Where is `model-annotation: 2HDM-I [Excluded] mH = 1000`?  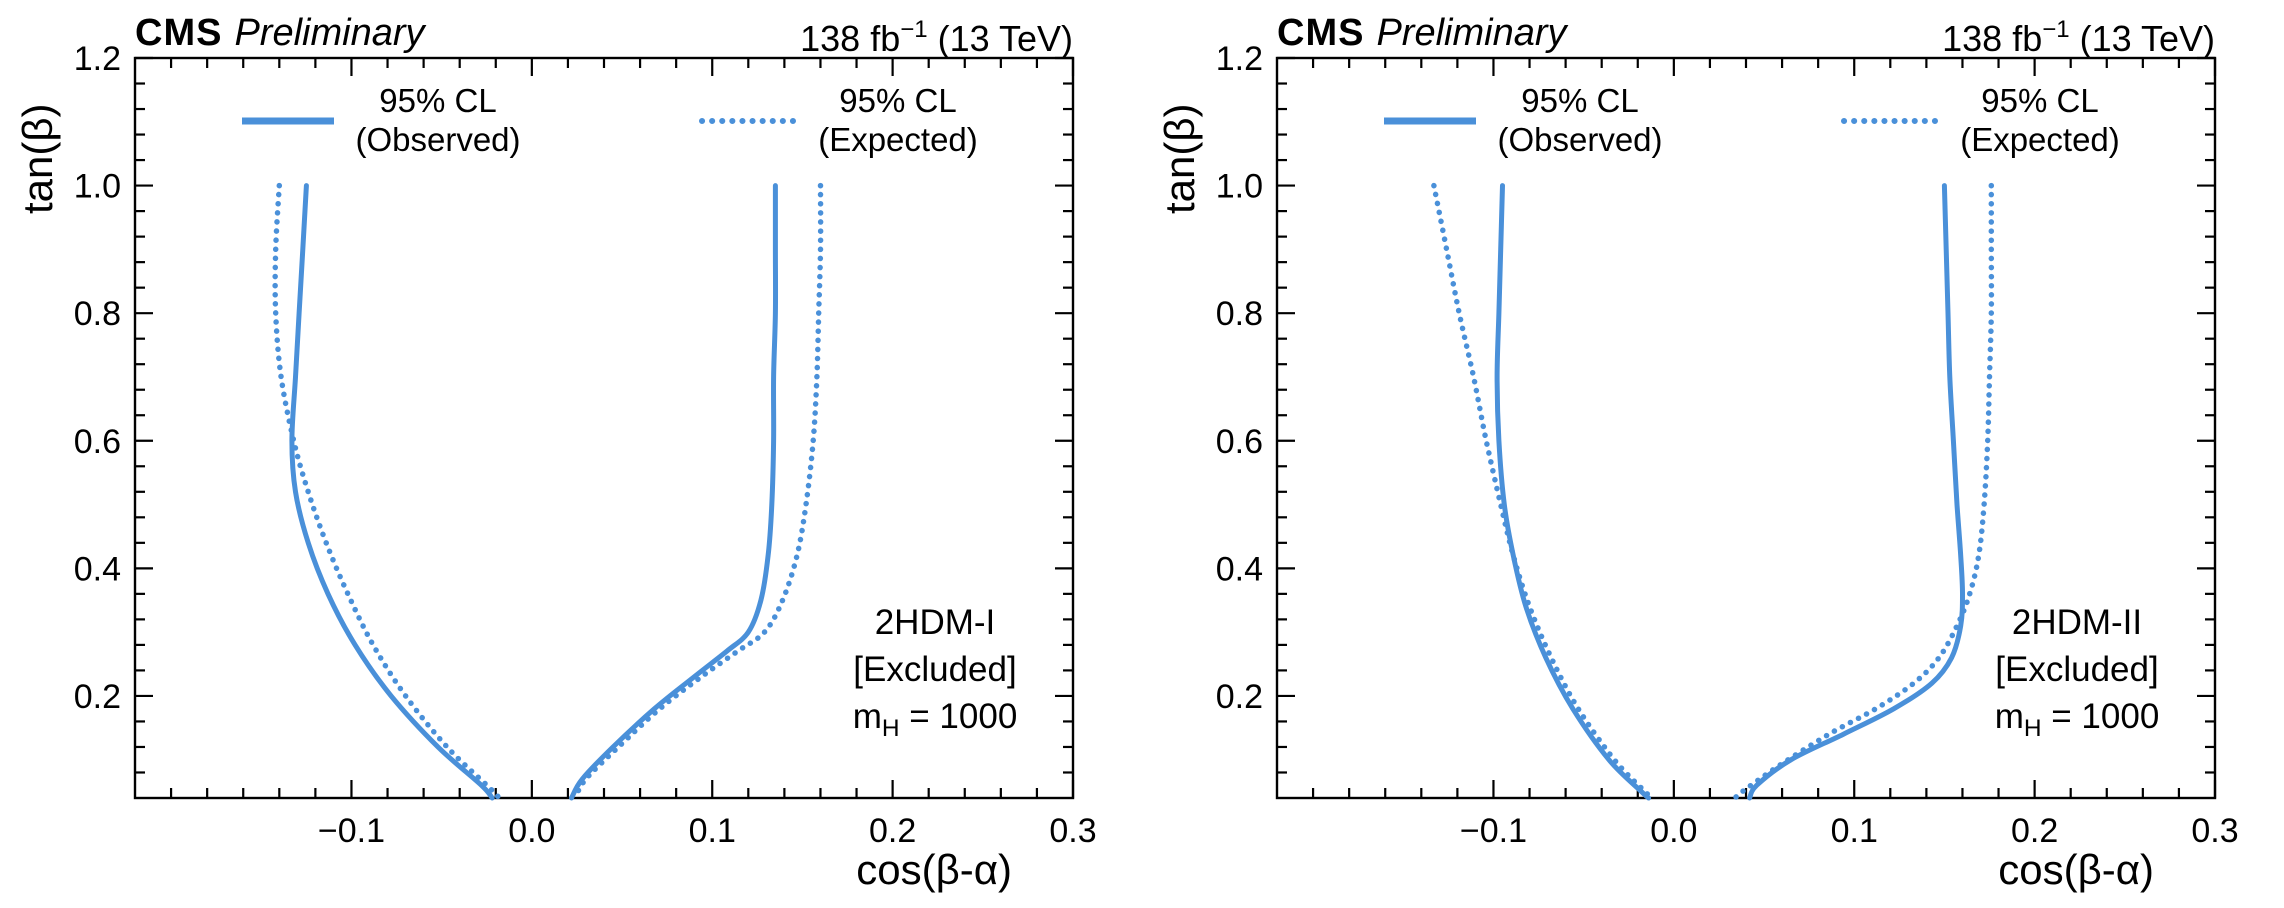
model-annotation: 2HDM-I [Excluded] mH = 1000 is located at coordinates (935, 673).